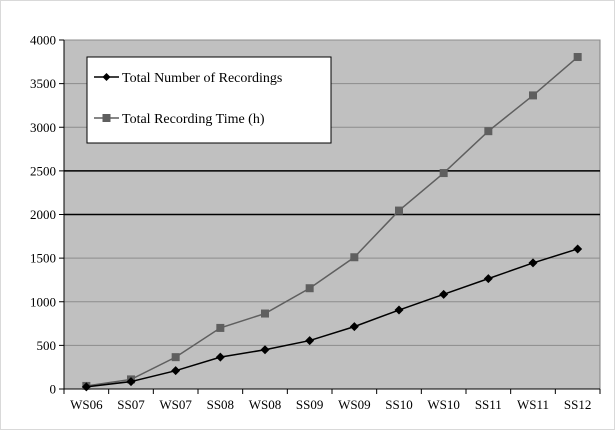  Describe the element at coordinates (106, 118) in the screenshot. I see `legend-marker-square` at that location.